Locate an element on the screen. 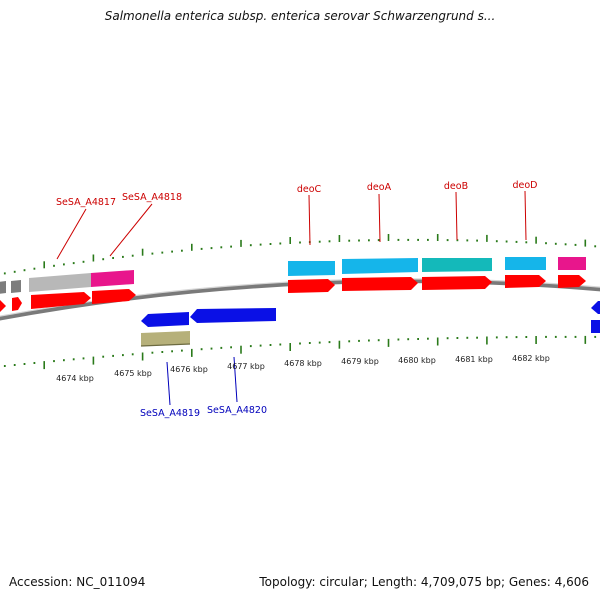 The height and width of the screenshot is (600, 600). gene-feature-deoc is located at coordinates (311, 268).